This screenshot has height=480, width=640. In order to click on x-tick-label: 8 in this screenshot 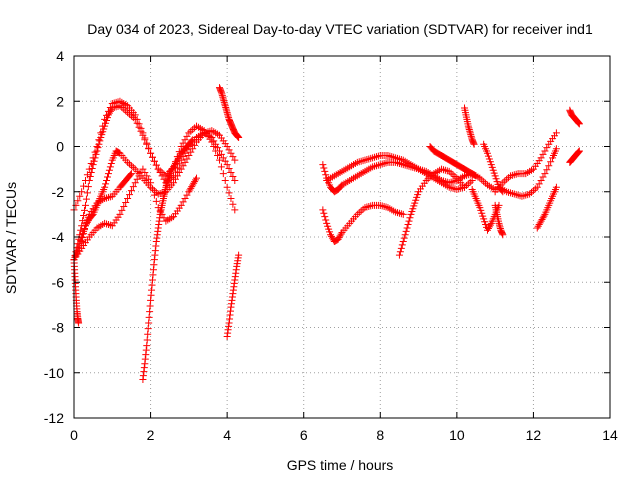, I will do `click(380, 435)`.